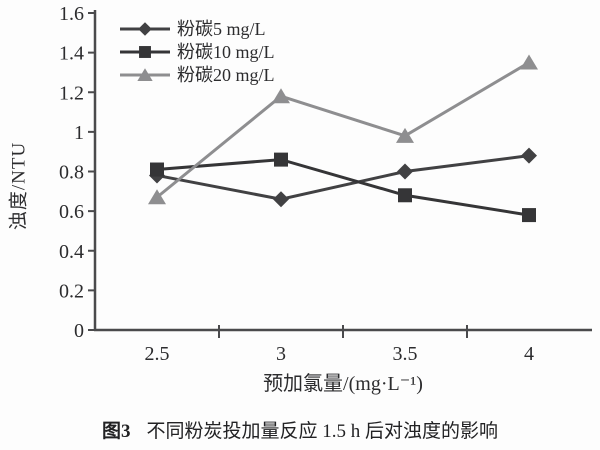  Describe the element at coordinates (71, 252) in the screenshot. I see `y-tick-label: 0.4` at that location.